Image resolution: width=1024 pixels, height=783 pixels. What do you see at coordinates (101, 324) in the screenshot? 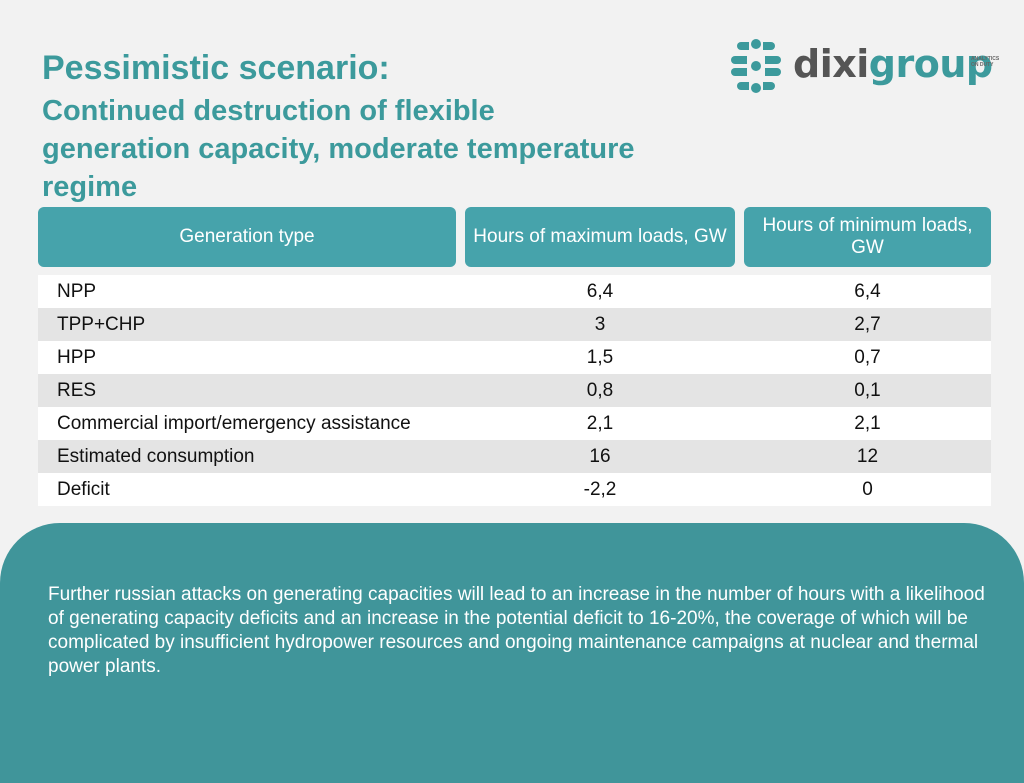
I see `row-name: TPP+CHP` at bounding box center [101, 324].